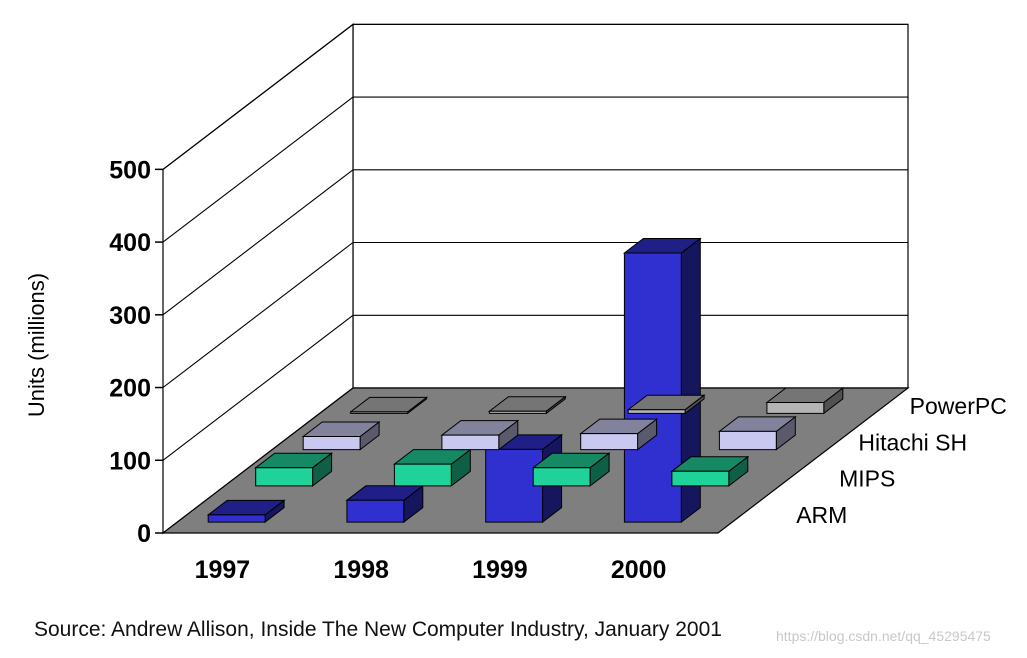 Image resolution: width=1027 pixels, height=658 pixels. Describe the element at coordinates (958, 406) in the screenshot. I see `series-label: PowerPC` at that location.